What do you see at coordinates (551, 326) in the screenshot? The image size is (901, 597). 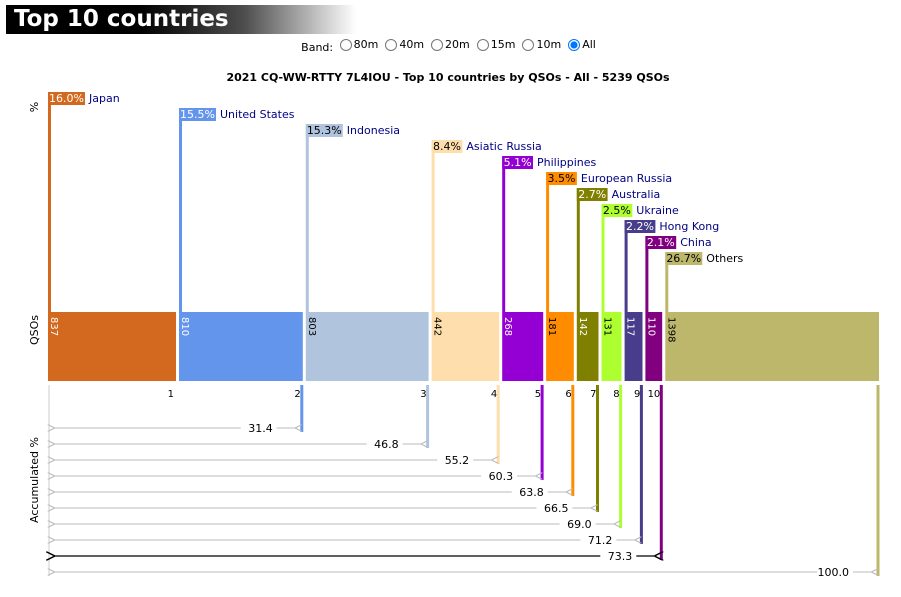 I see `qso-value-label: 181` at bounding box center [551, 326].